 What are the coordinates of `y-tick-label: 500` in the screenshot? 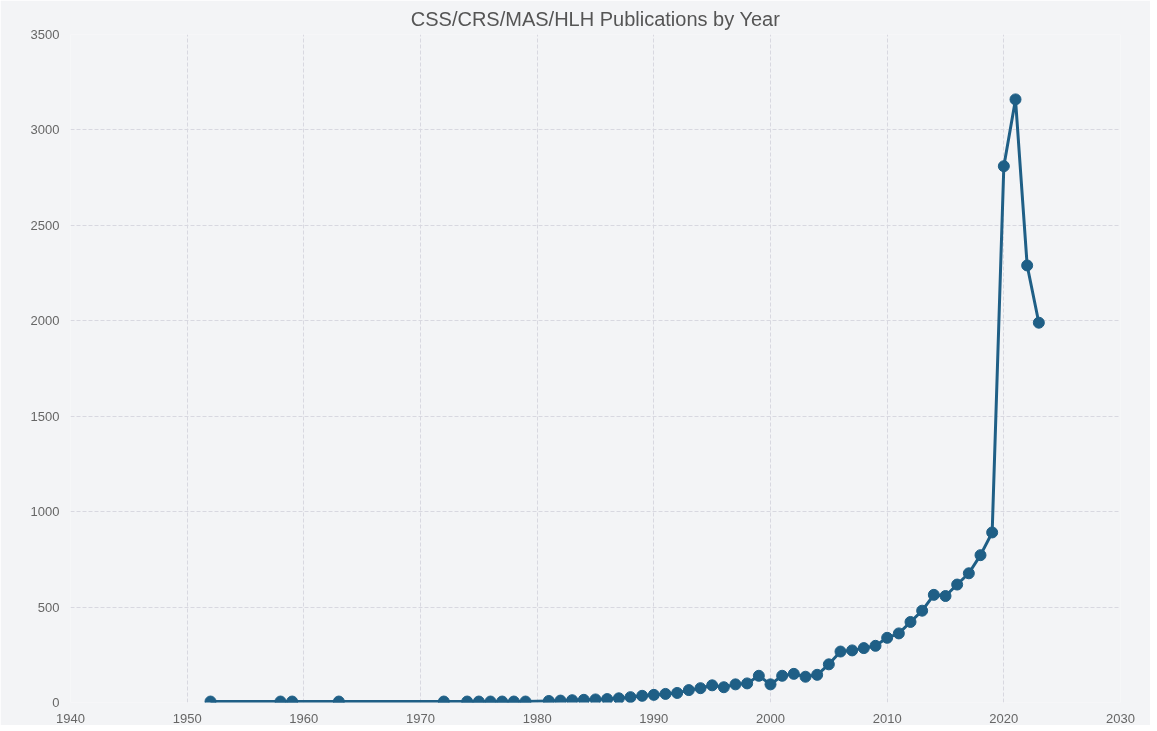 It's located at (48, 607).